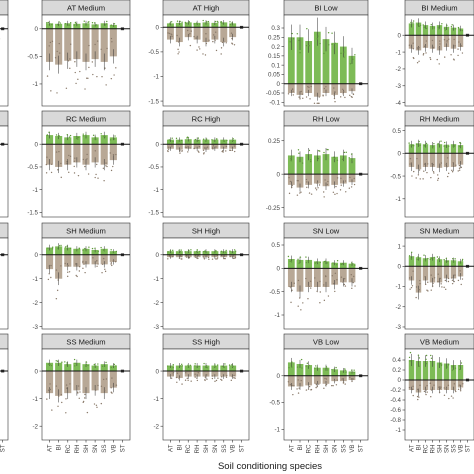 This screenshot has height=474, width=474. What do you see at coordinates (153, 167) in the screenshot?
I see `y-tick-label: -0.5` at bounding box center [153, 167].